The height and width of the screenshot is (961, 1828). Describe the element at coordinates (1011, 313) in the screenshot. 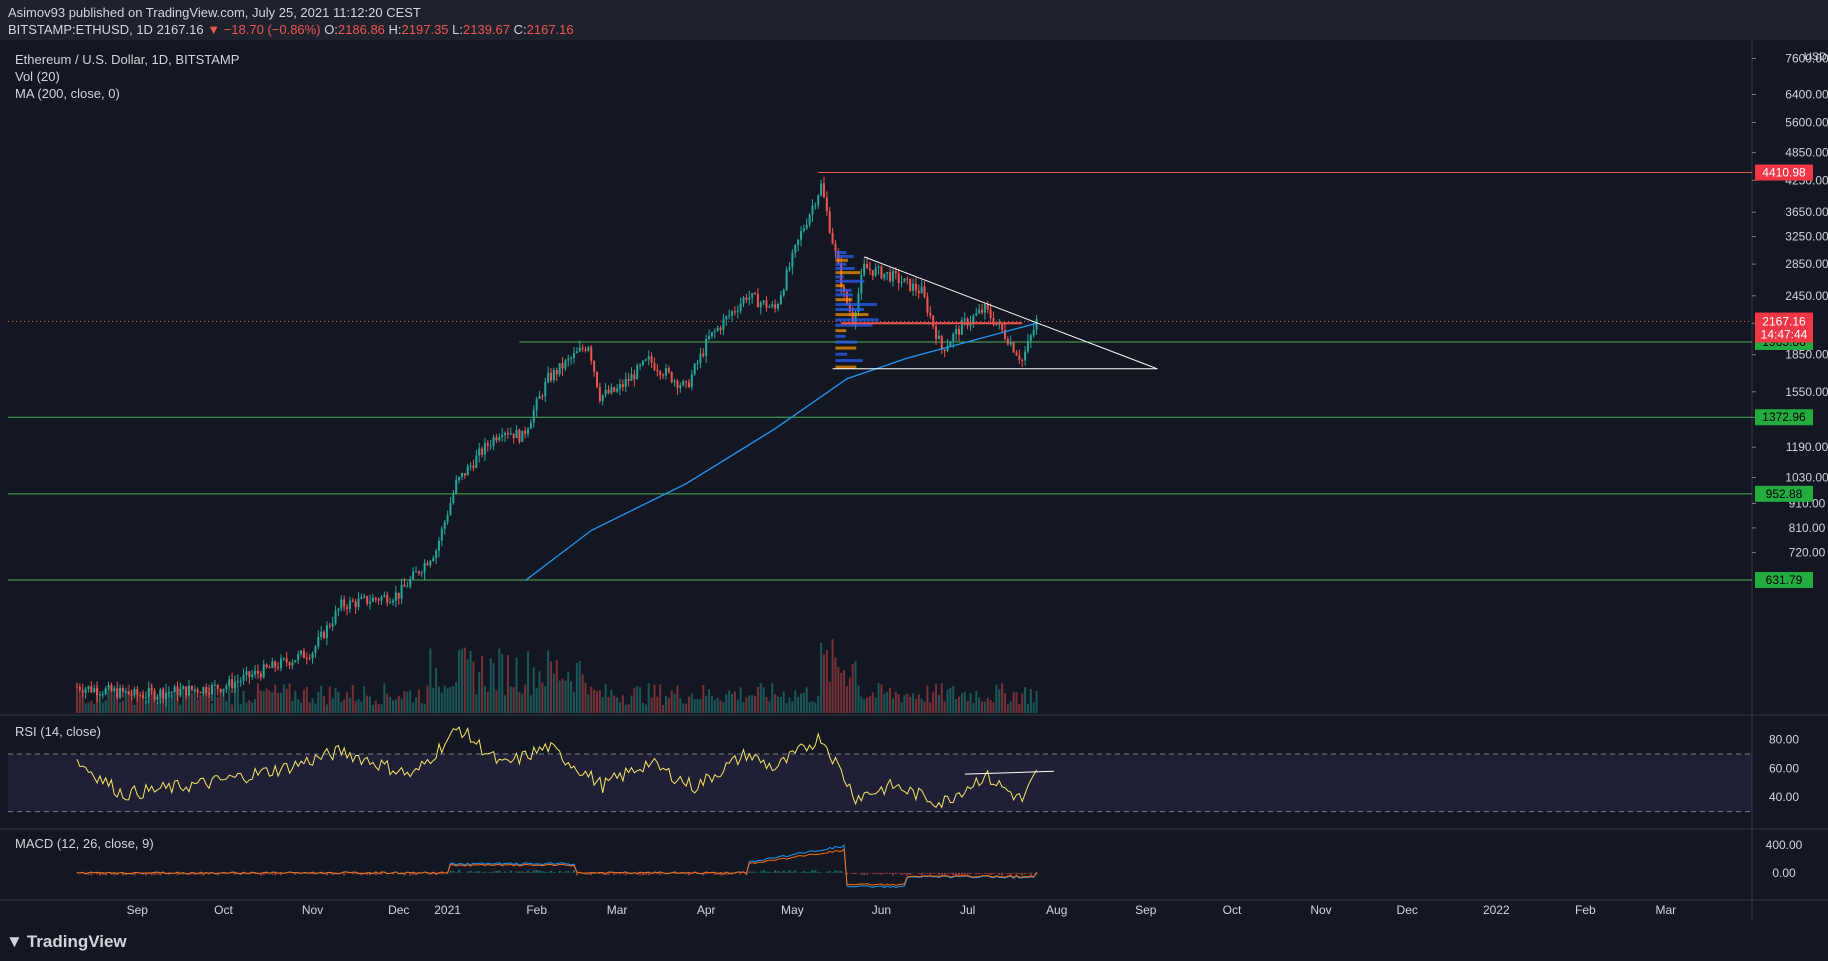

I see `triangle-upper-line` at that location.